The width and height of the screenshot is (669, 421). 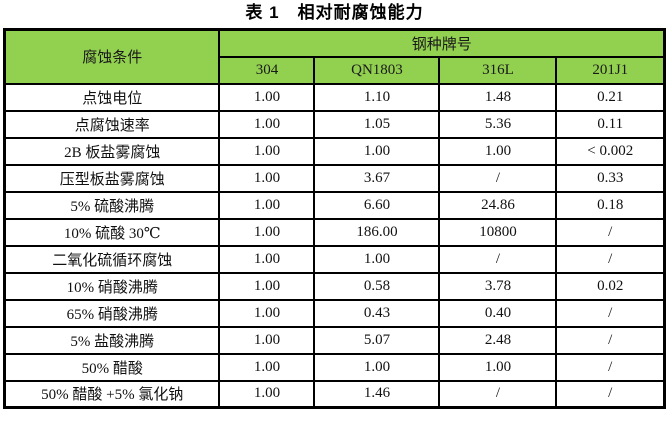 I want to click on data-cell: 24.86, so click(x=498, y=205).